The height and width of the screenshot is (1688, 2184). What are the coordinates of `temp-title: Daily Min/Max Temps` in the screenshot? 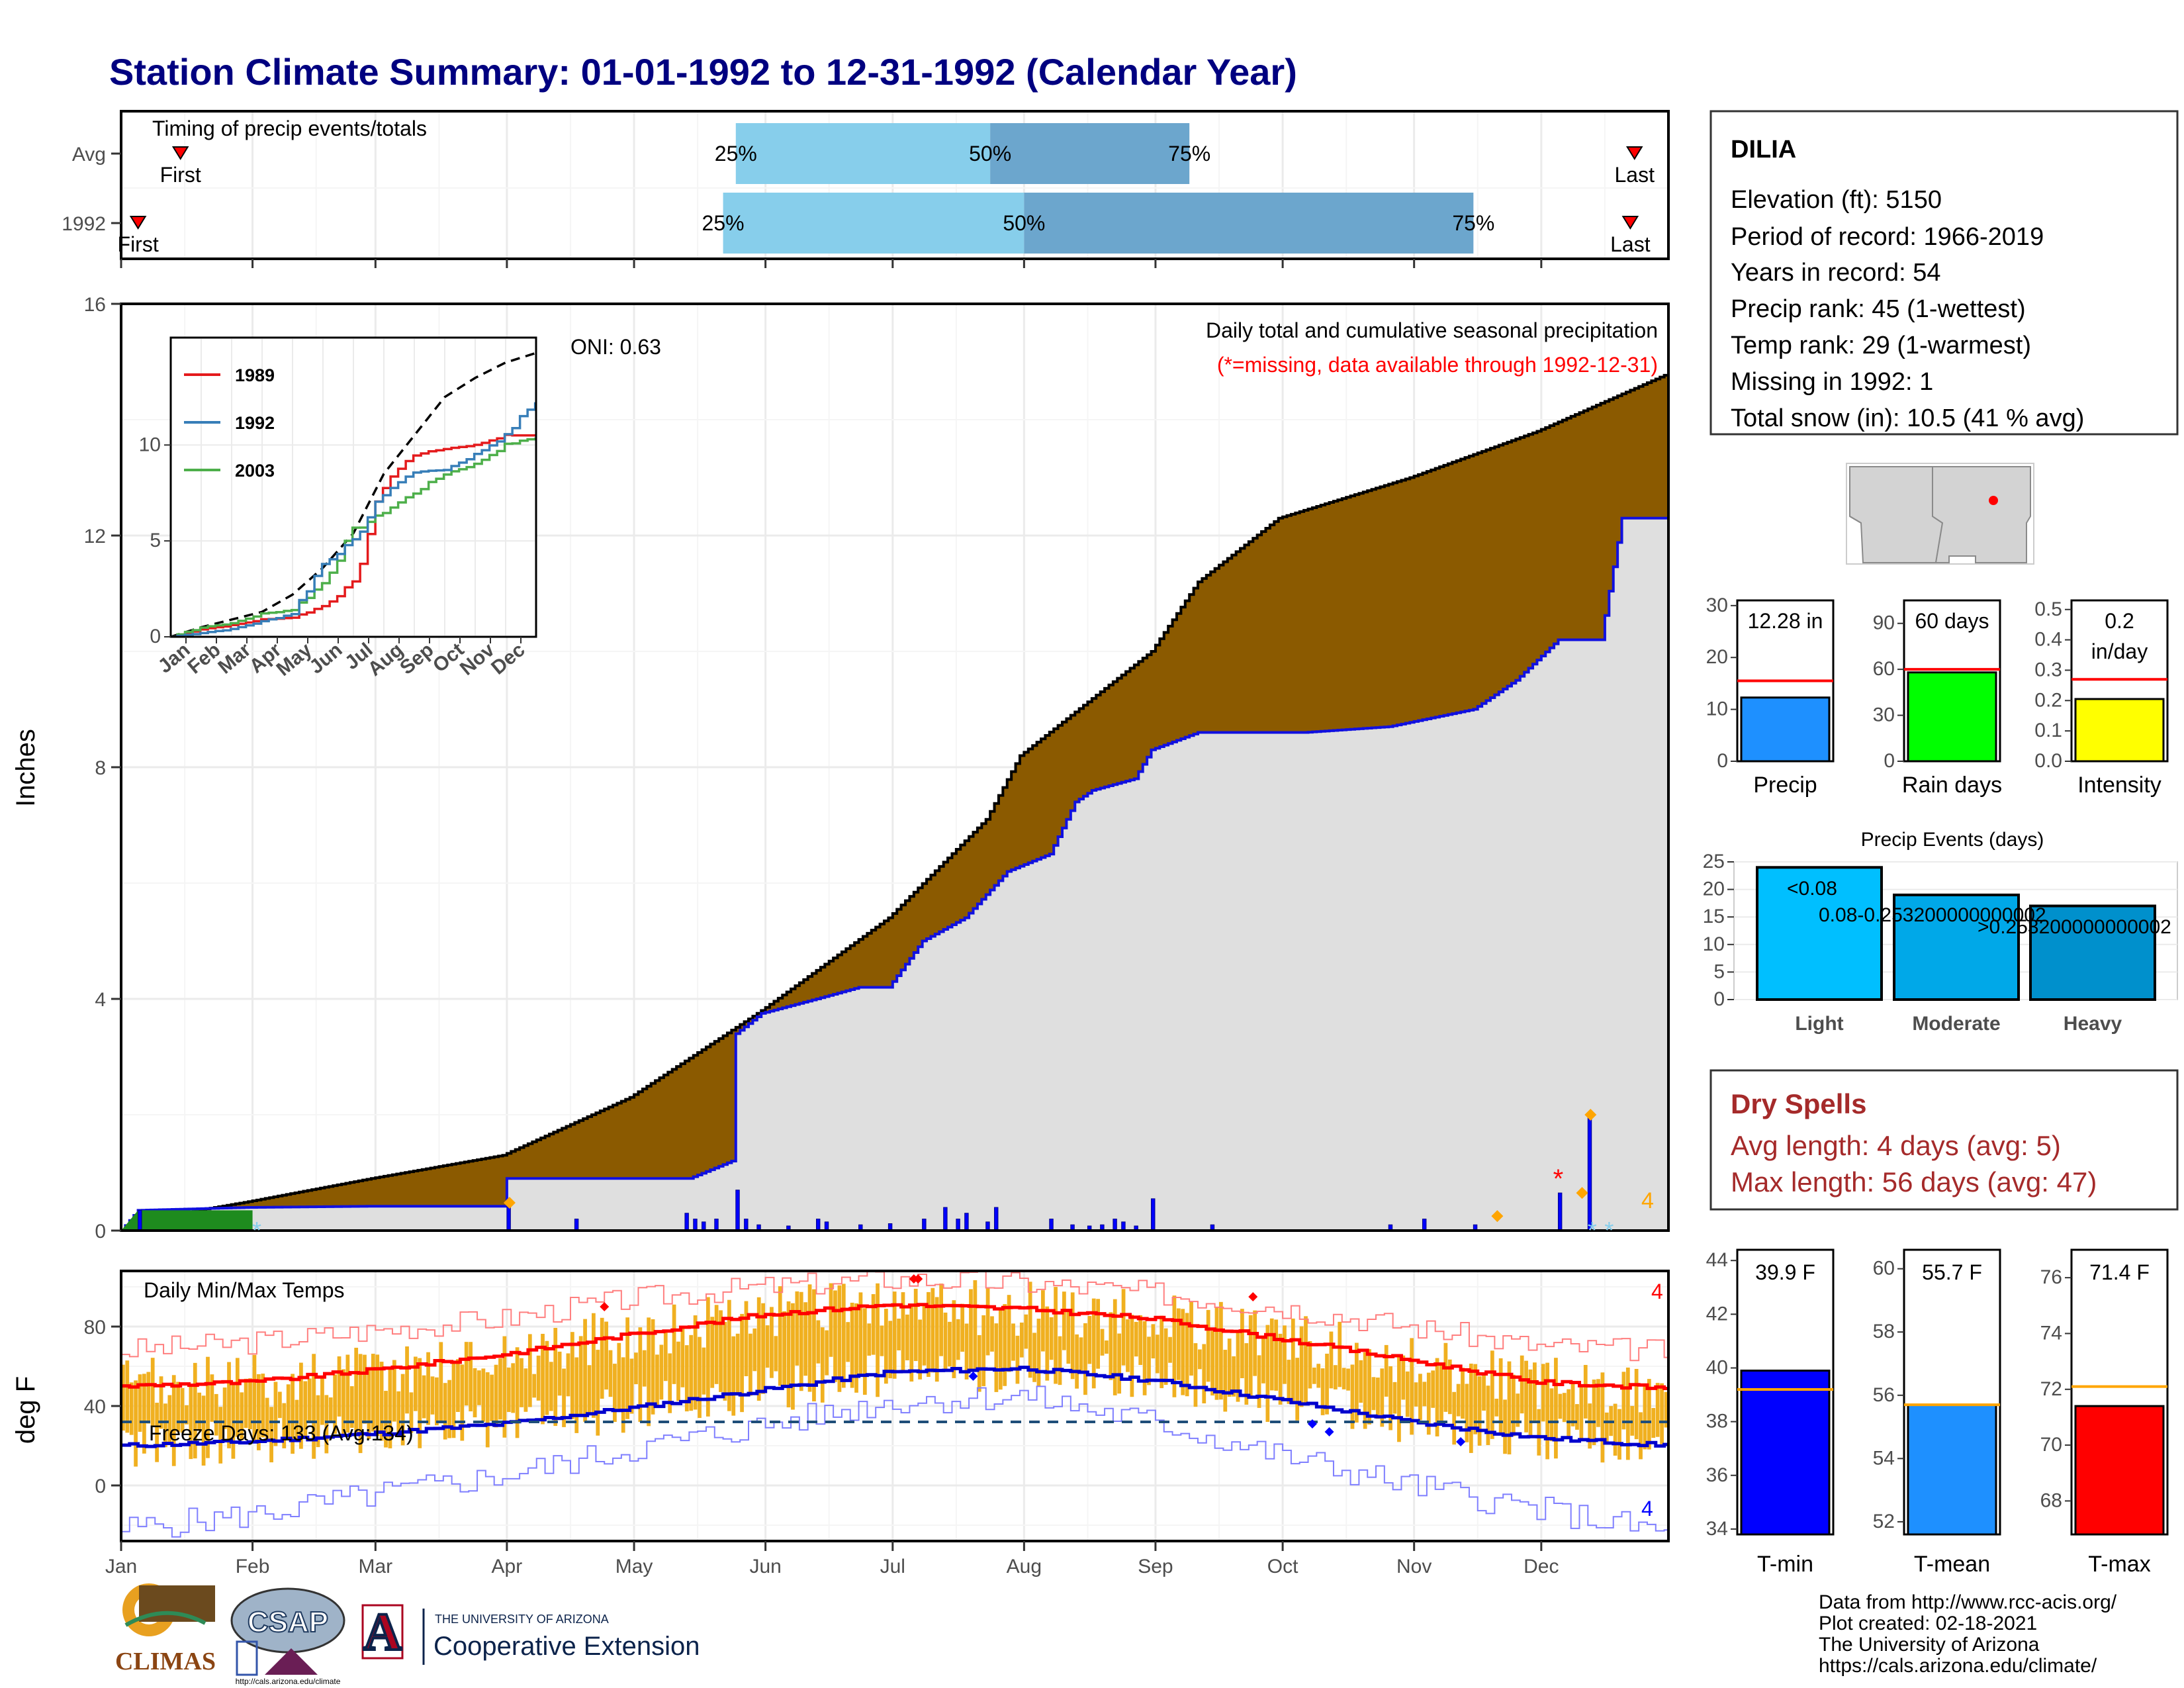 It's located at (244, 1290).